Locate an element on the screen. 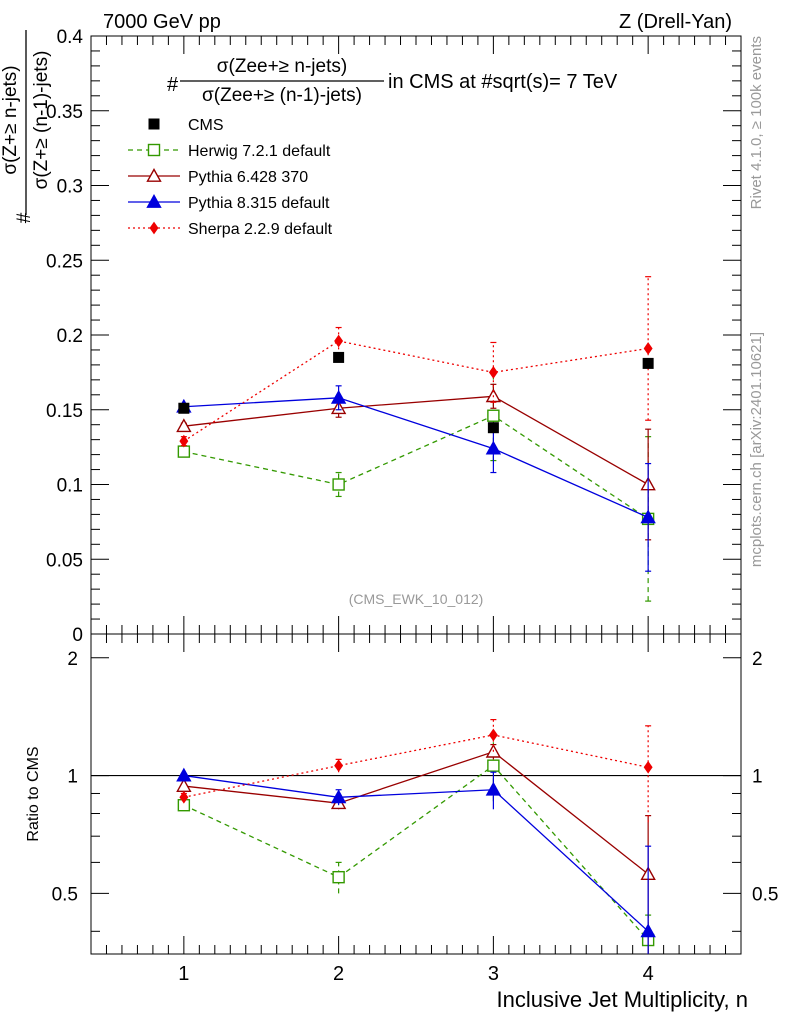  series-1-ratio-line is located at coordinates (416, 813).